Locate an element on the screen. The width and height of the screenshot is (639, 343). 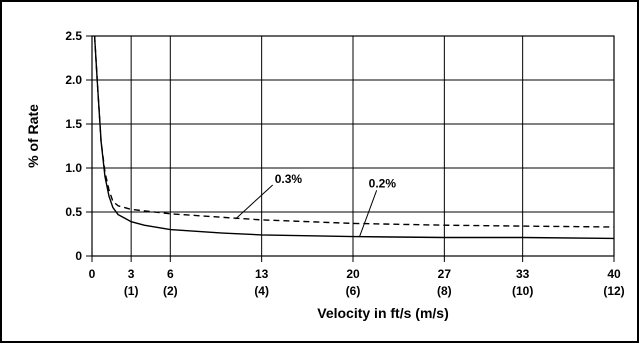
x-tick-label: 0 is located at coordinates (92, 274).